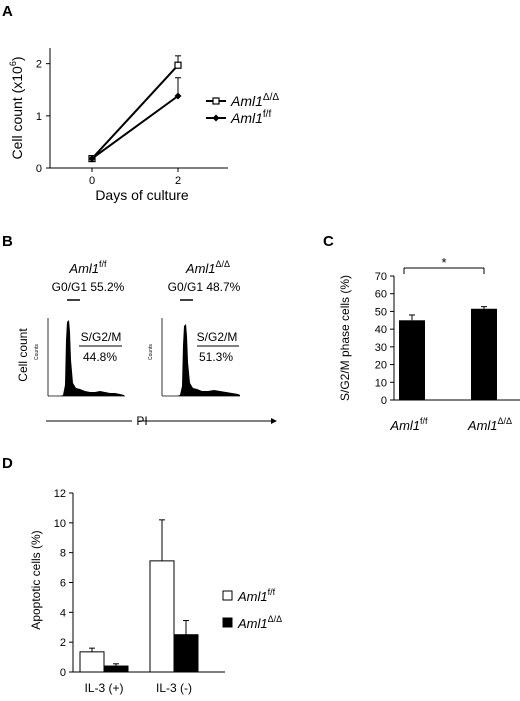  I want to click on category-label: Aml1Δ/Δ, so click(489, 424).